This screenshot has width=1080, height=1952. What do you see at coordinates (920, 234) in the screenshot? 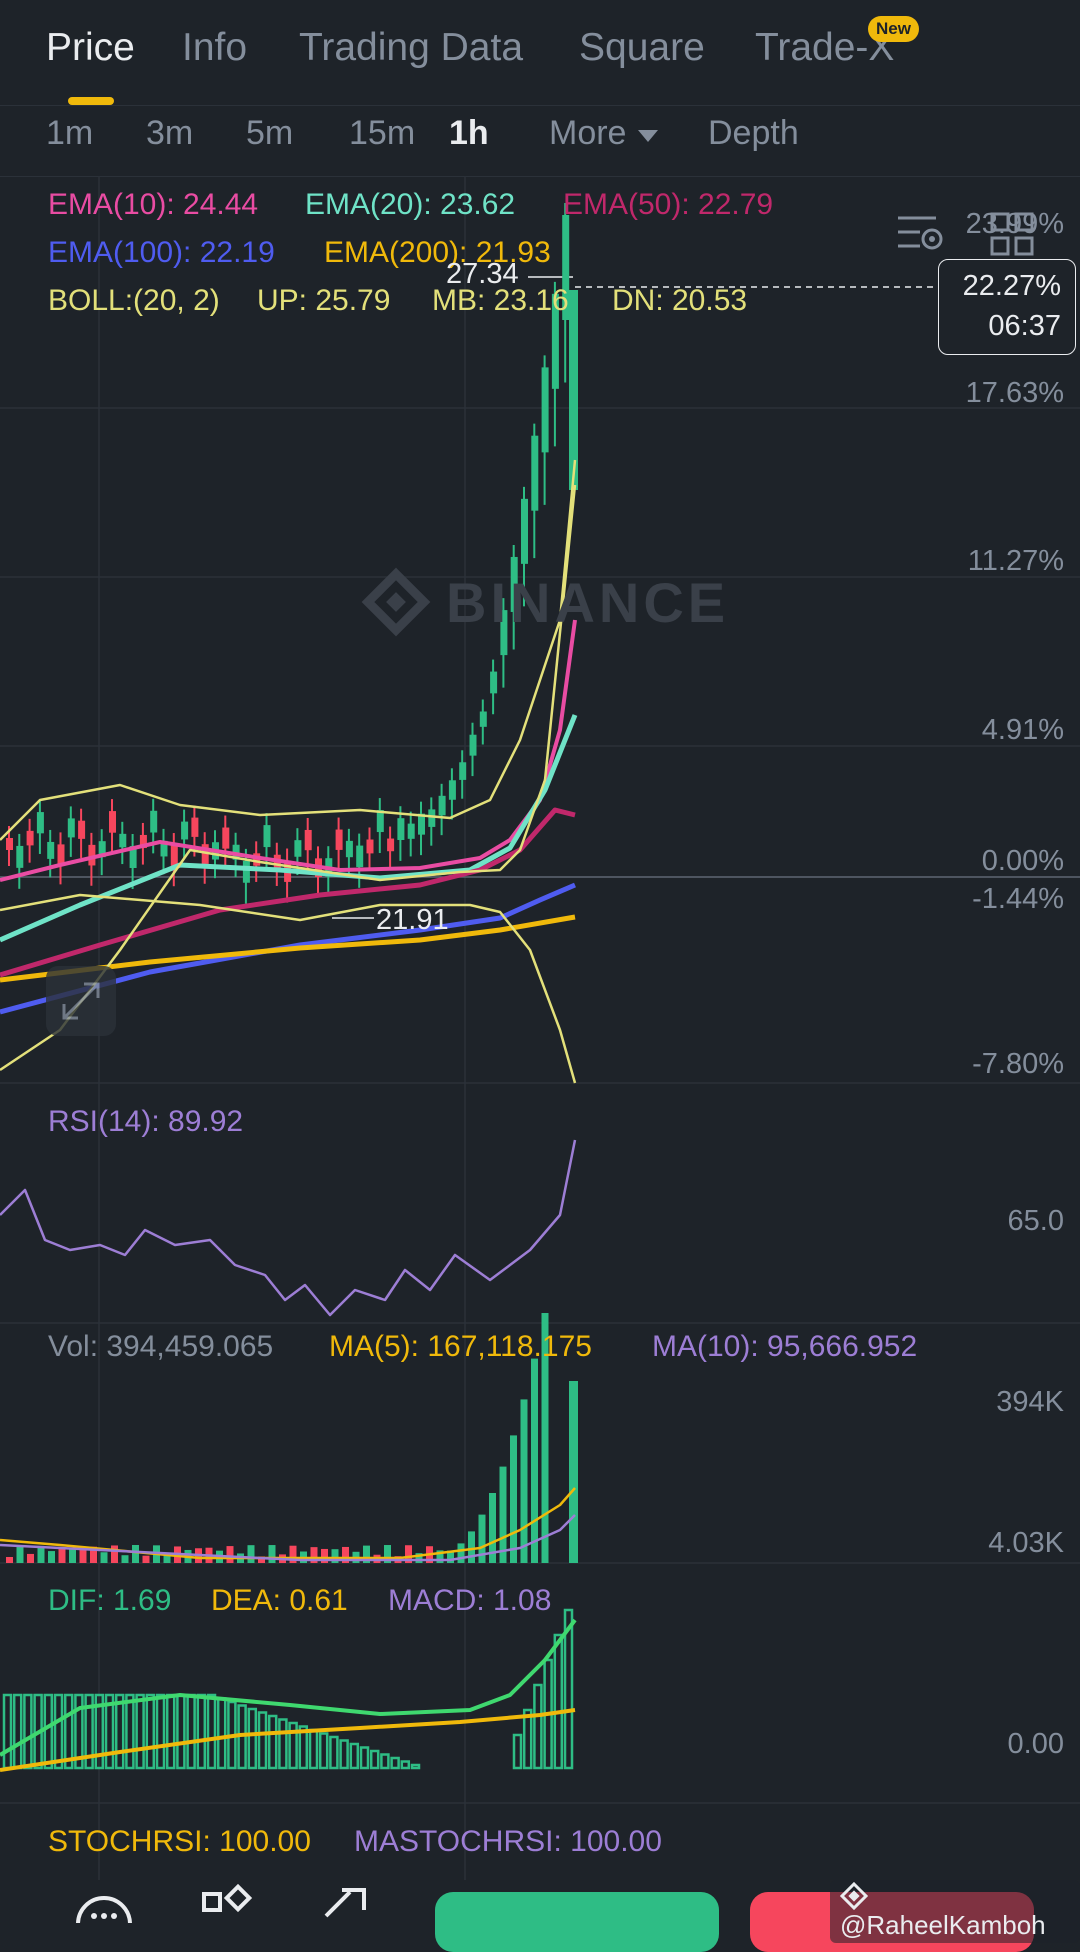
I see `indicator-settings-icon` at bounding box center [920, 234].